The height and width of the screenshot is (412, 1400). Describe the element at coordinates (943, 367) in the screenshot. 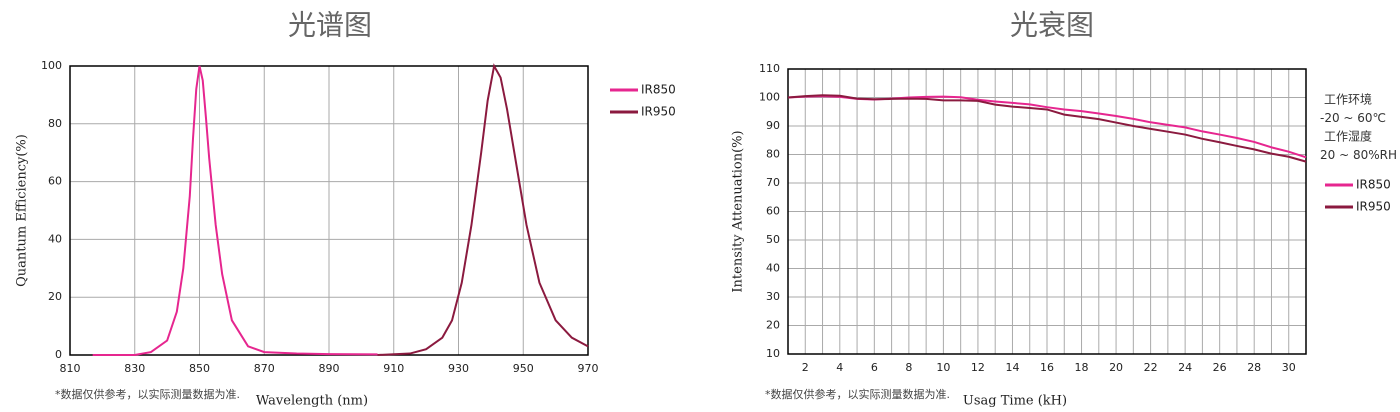

I see `x-tick-label: 10` at that location.